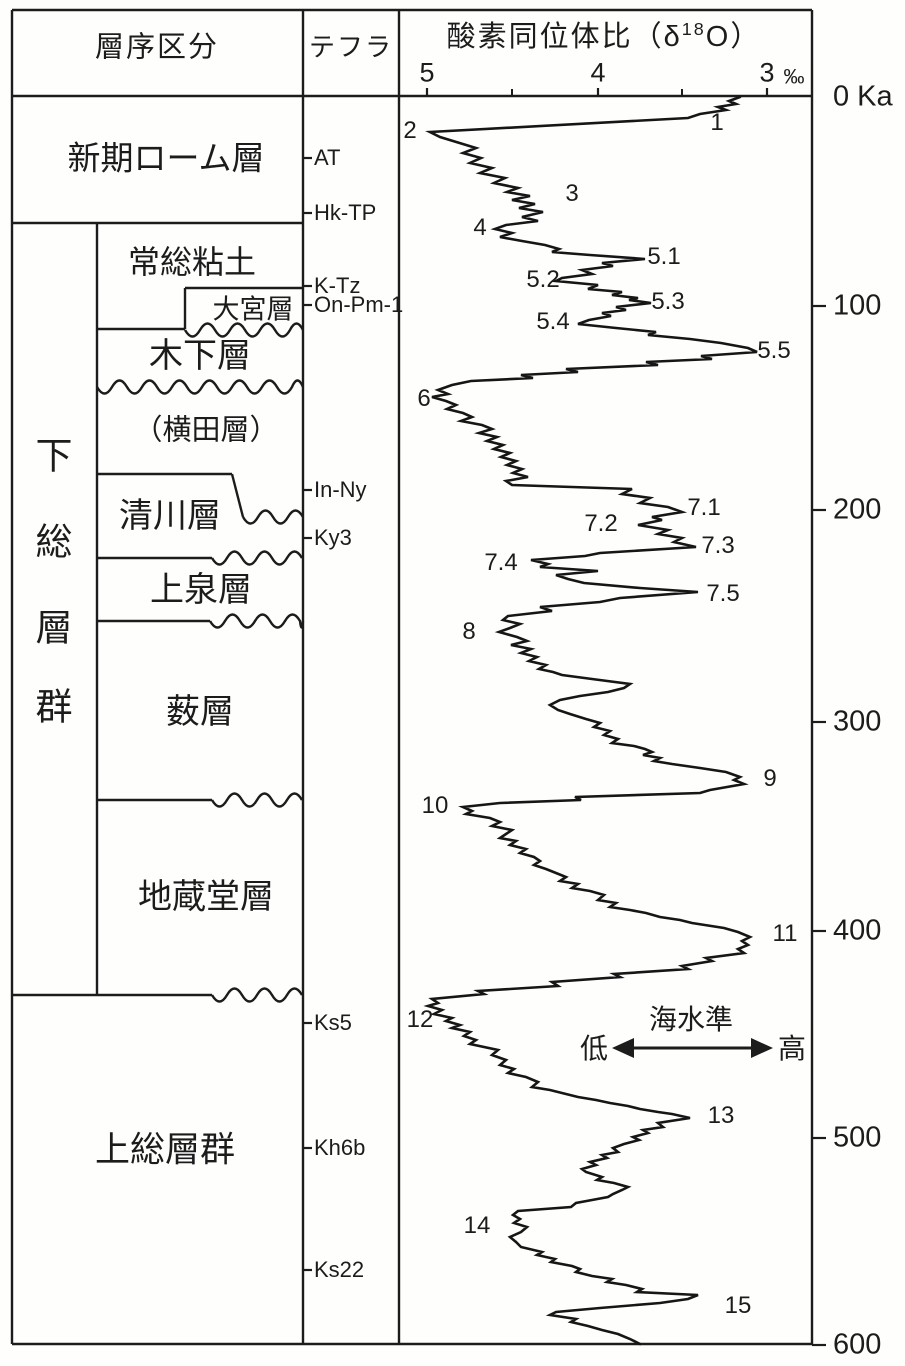 The width and height of the screenshot is (905, 1366). I want to click on isotope-stage-label: 11, so click(785, 933).